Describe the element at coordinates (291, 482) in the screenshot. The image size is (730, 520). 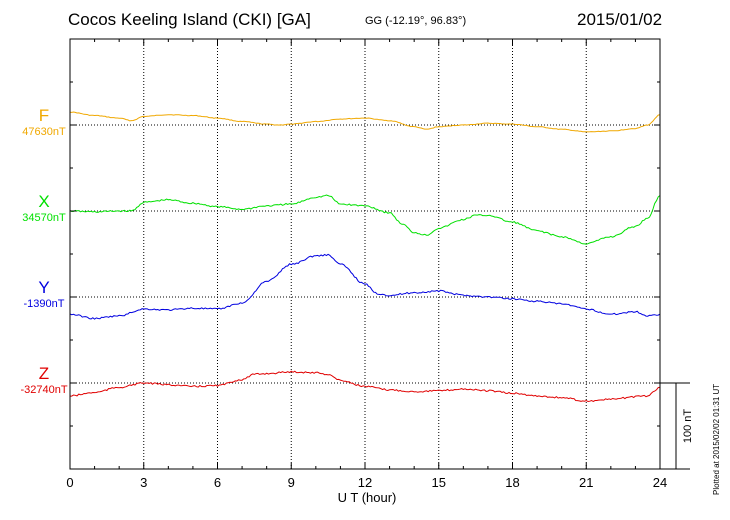
I see `x-tick-label: 9` at that location.